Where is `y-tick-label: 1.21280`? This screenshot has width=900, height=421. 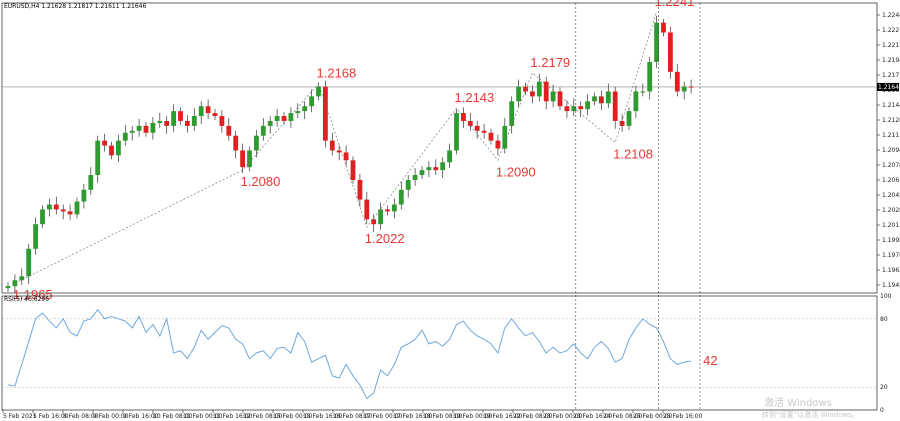
y-tick-label: 1.21280 is located at coordinates (891, 120).